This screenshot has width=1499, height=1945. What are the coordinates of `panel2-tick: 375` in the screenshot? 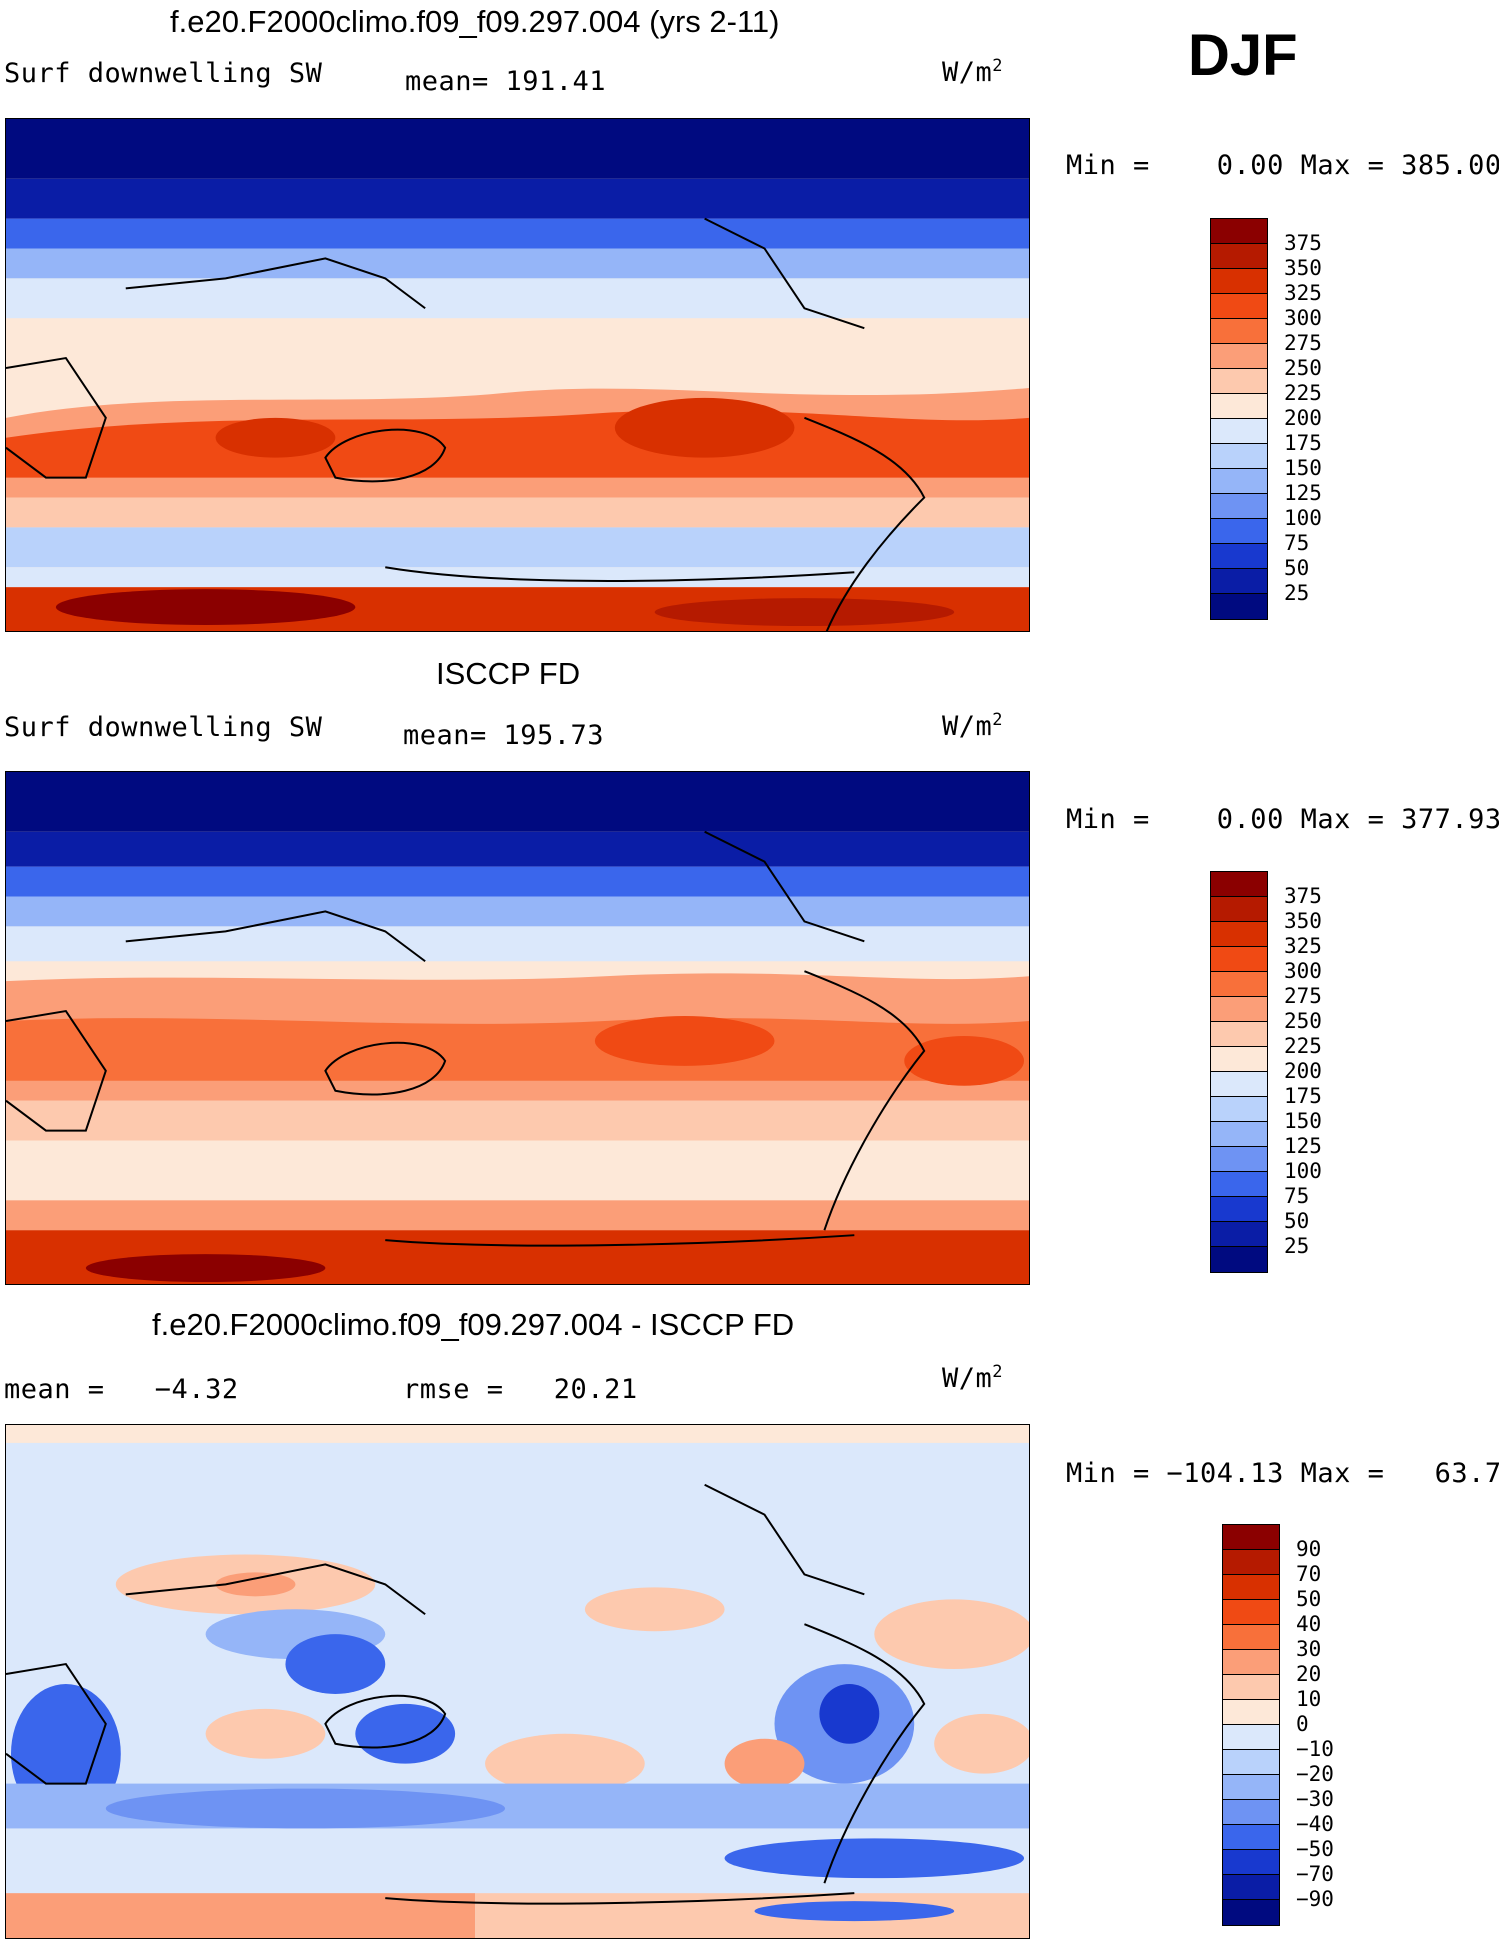 It's located at (1303, 896).